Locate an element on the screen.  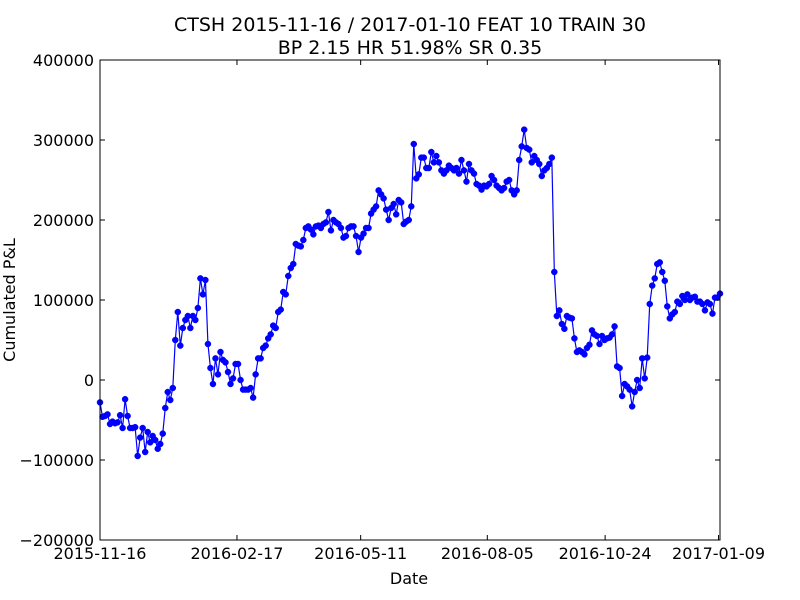
y-tick-label: 100000 is located at coordinates (63, 300).